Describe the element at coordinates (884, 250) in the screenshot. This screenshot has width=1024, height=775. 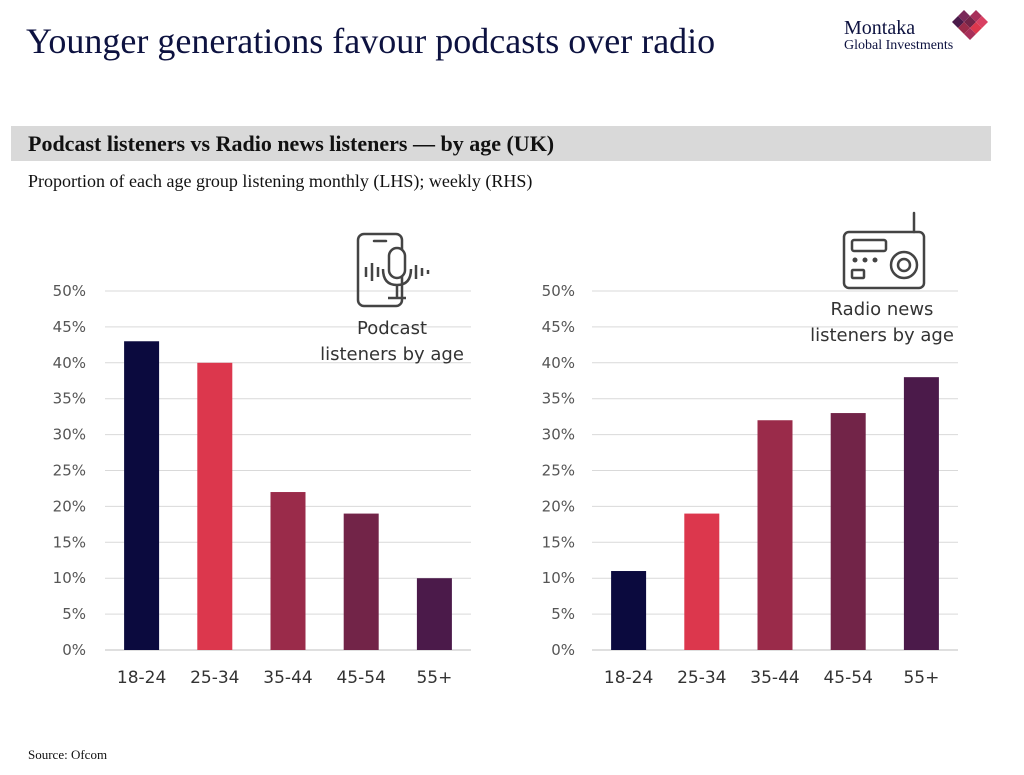
I see `radio-icon` at that location.